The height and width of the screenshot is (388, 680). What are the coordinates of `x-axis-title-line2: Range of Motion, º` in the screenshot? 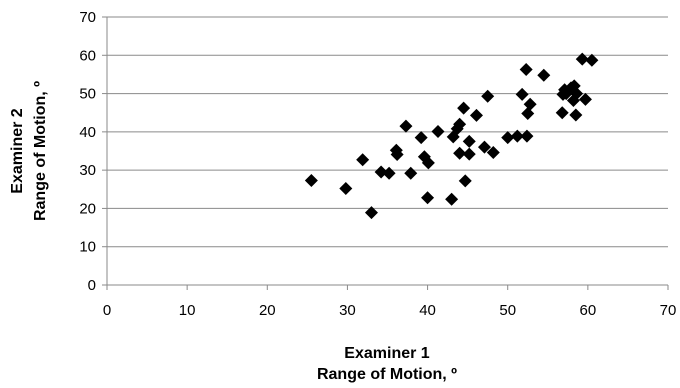 It's located at (387, 374).